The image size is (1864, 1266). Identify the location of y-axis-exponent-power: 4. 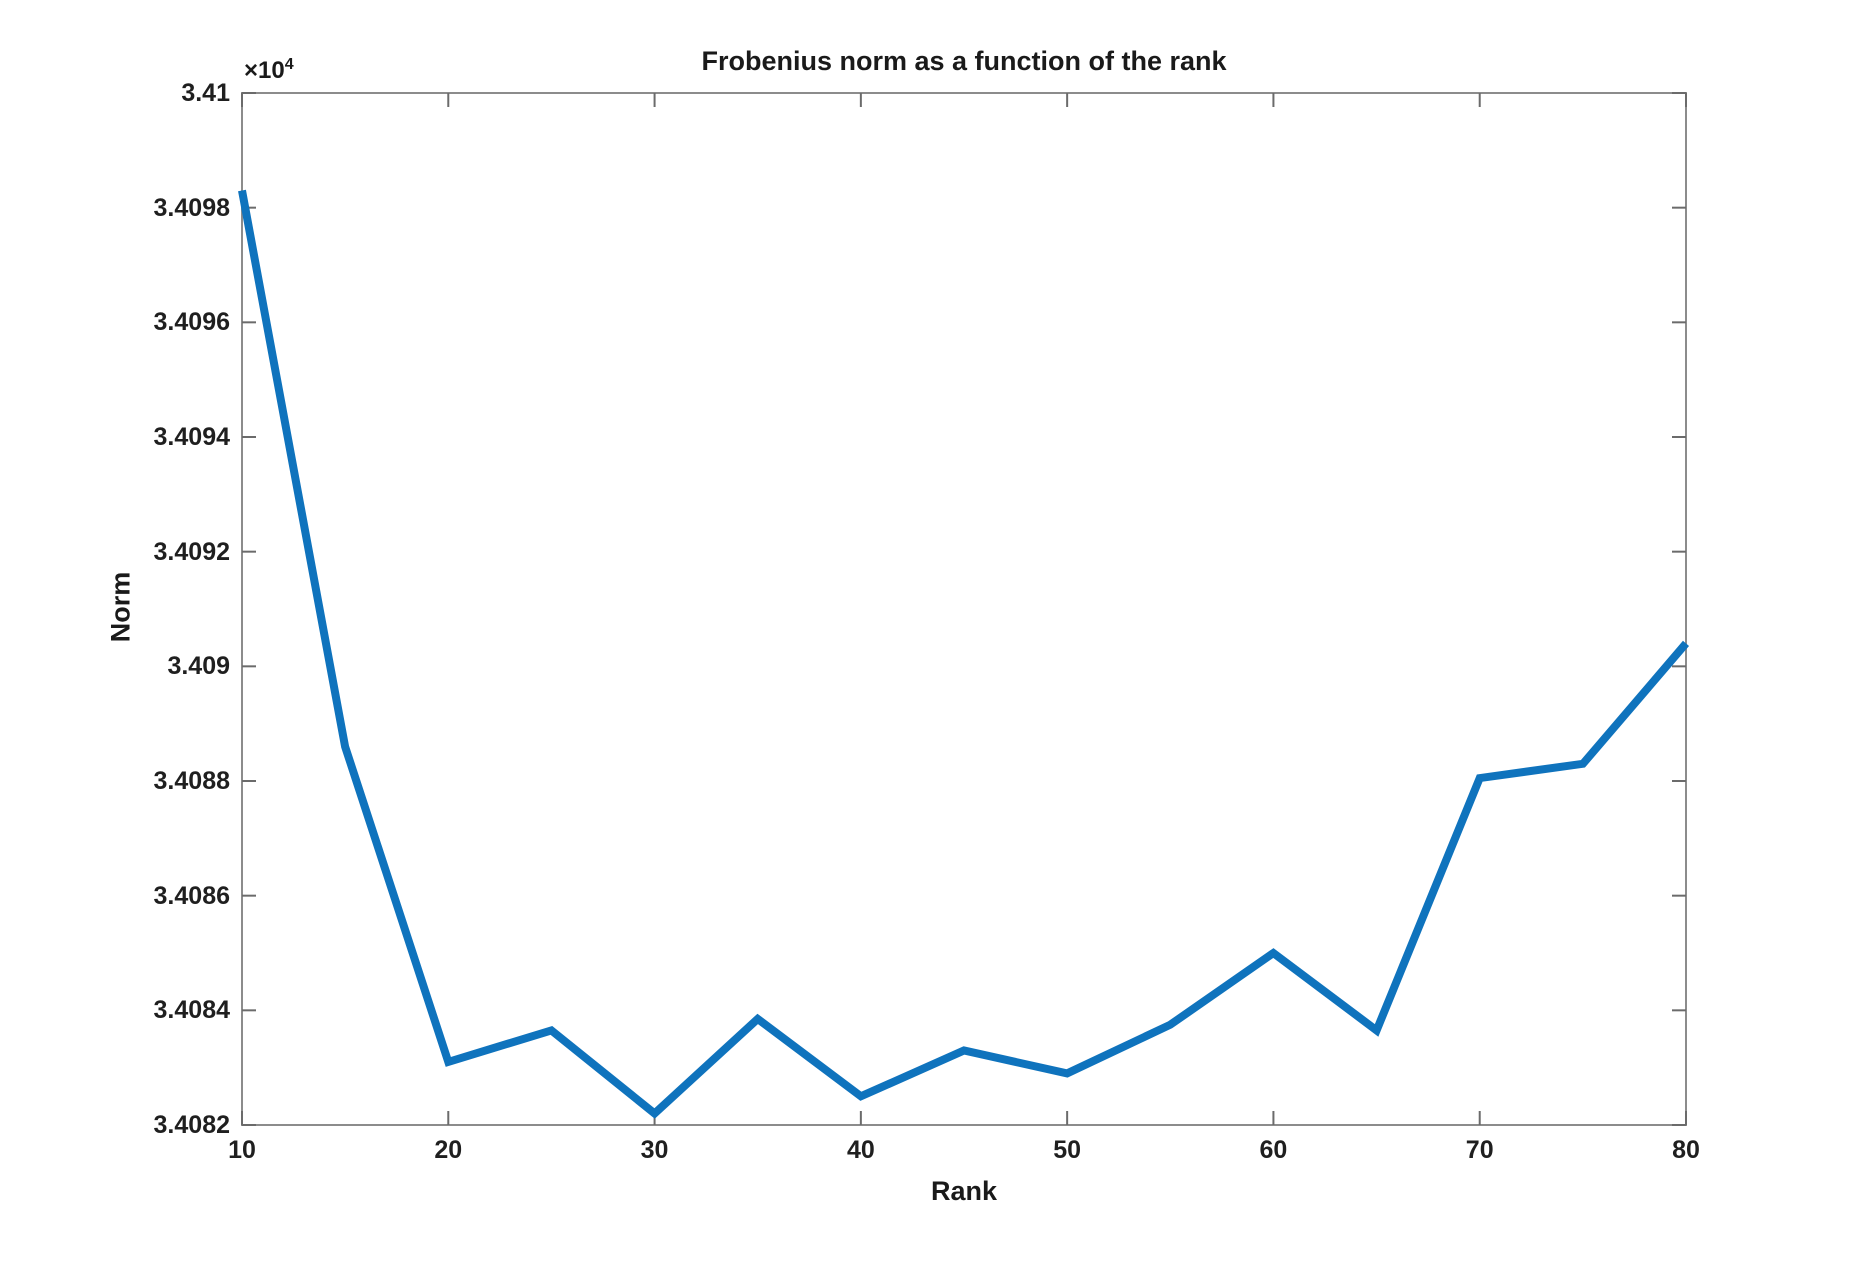
(289, 64).